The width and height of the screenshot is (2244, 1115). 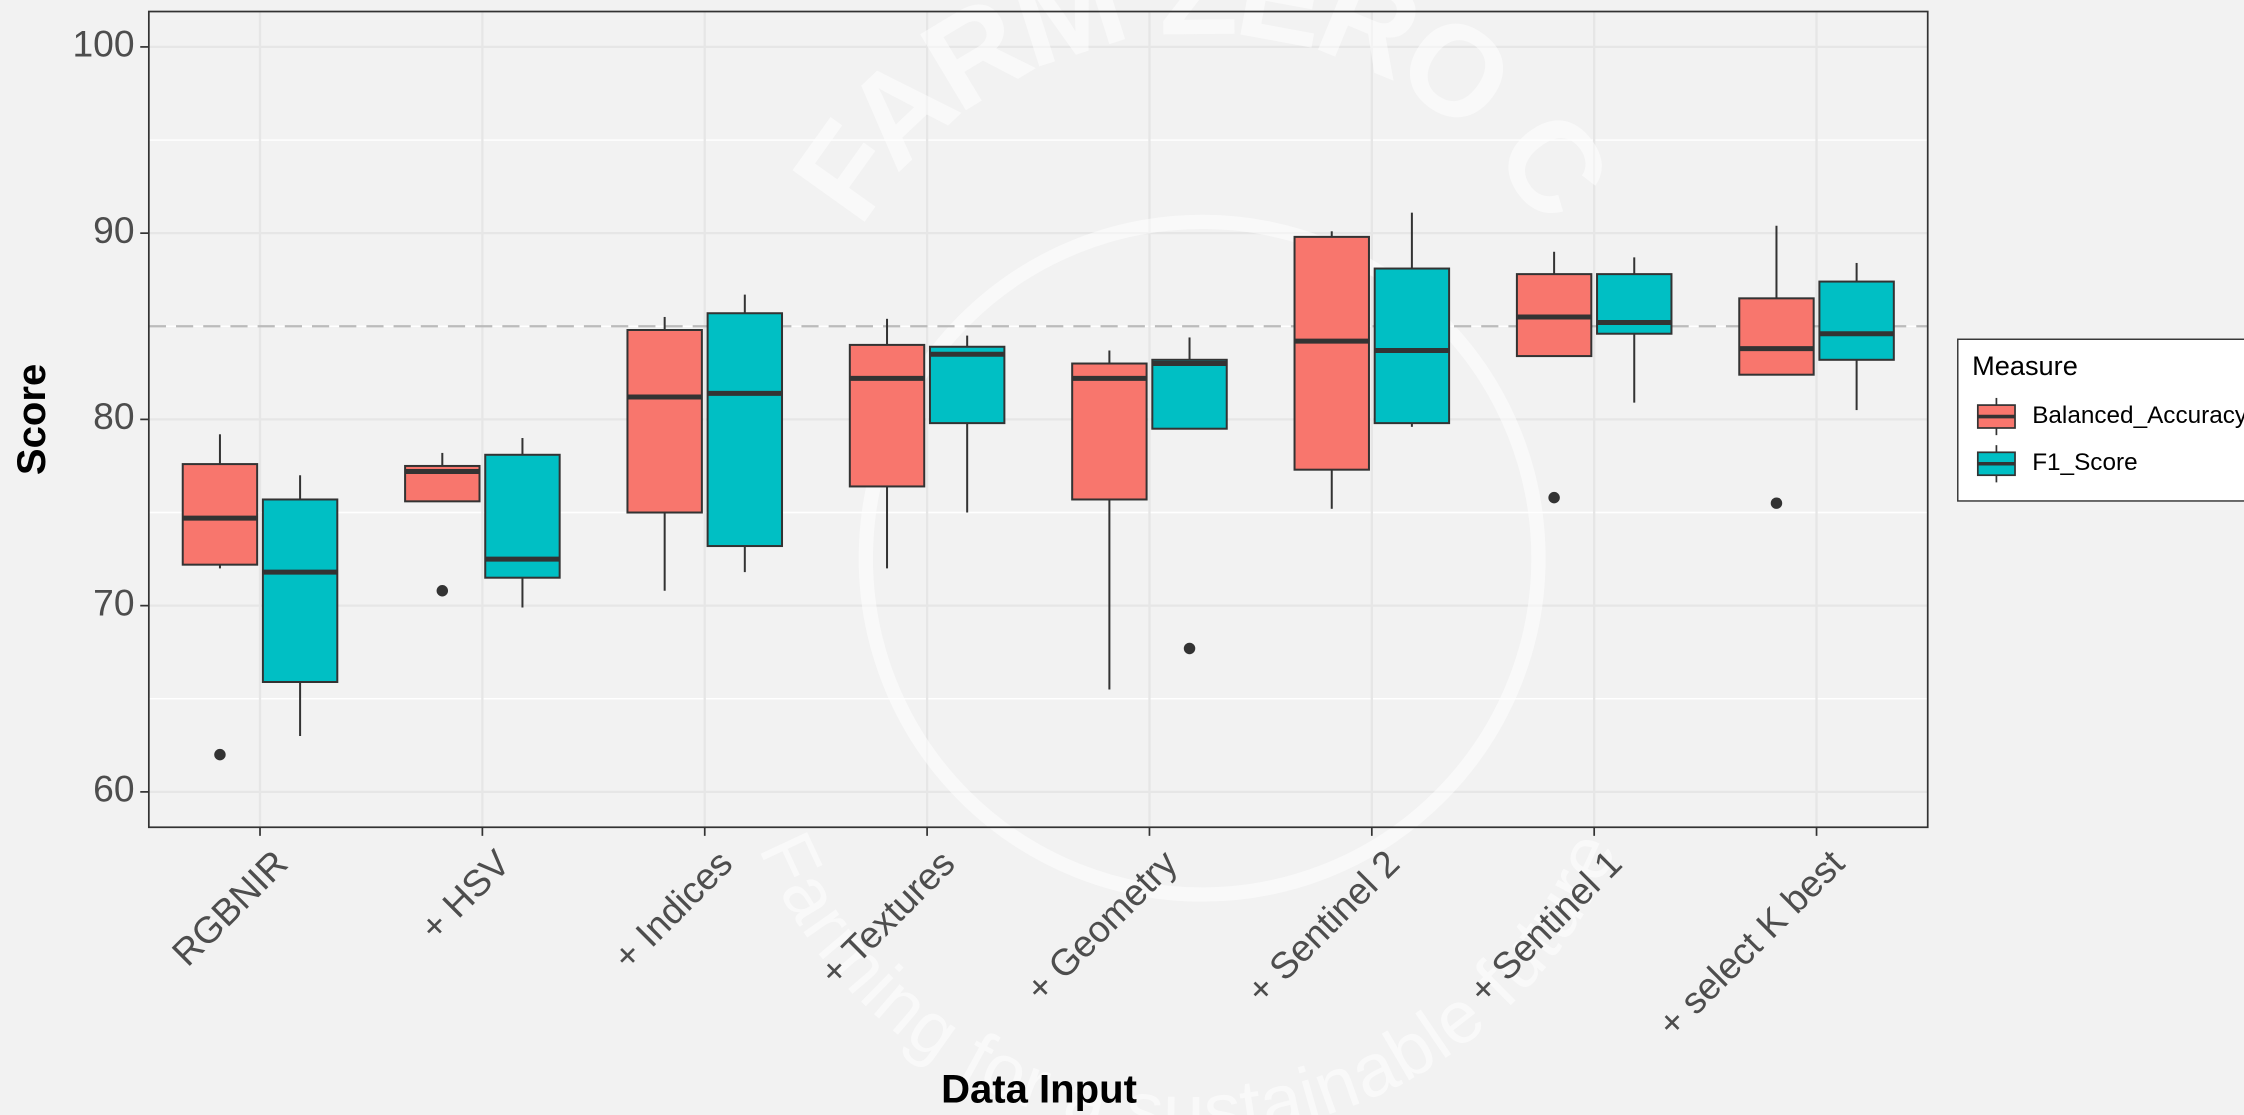 What do you see at coordinates (113, 416) in the screenshot?
I see `y-tick-label: 80` at bounding box center [113, 416].